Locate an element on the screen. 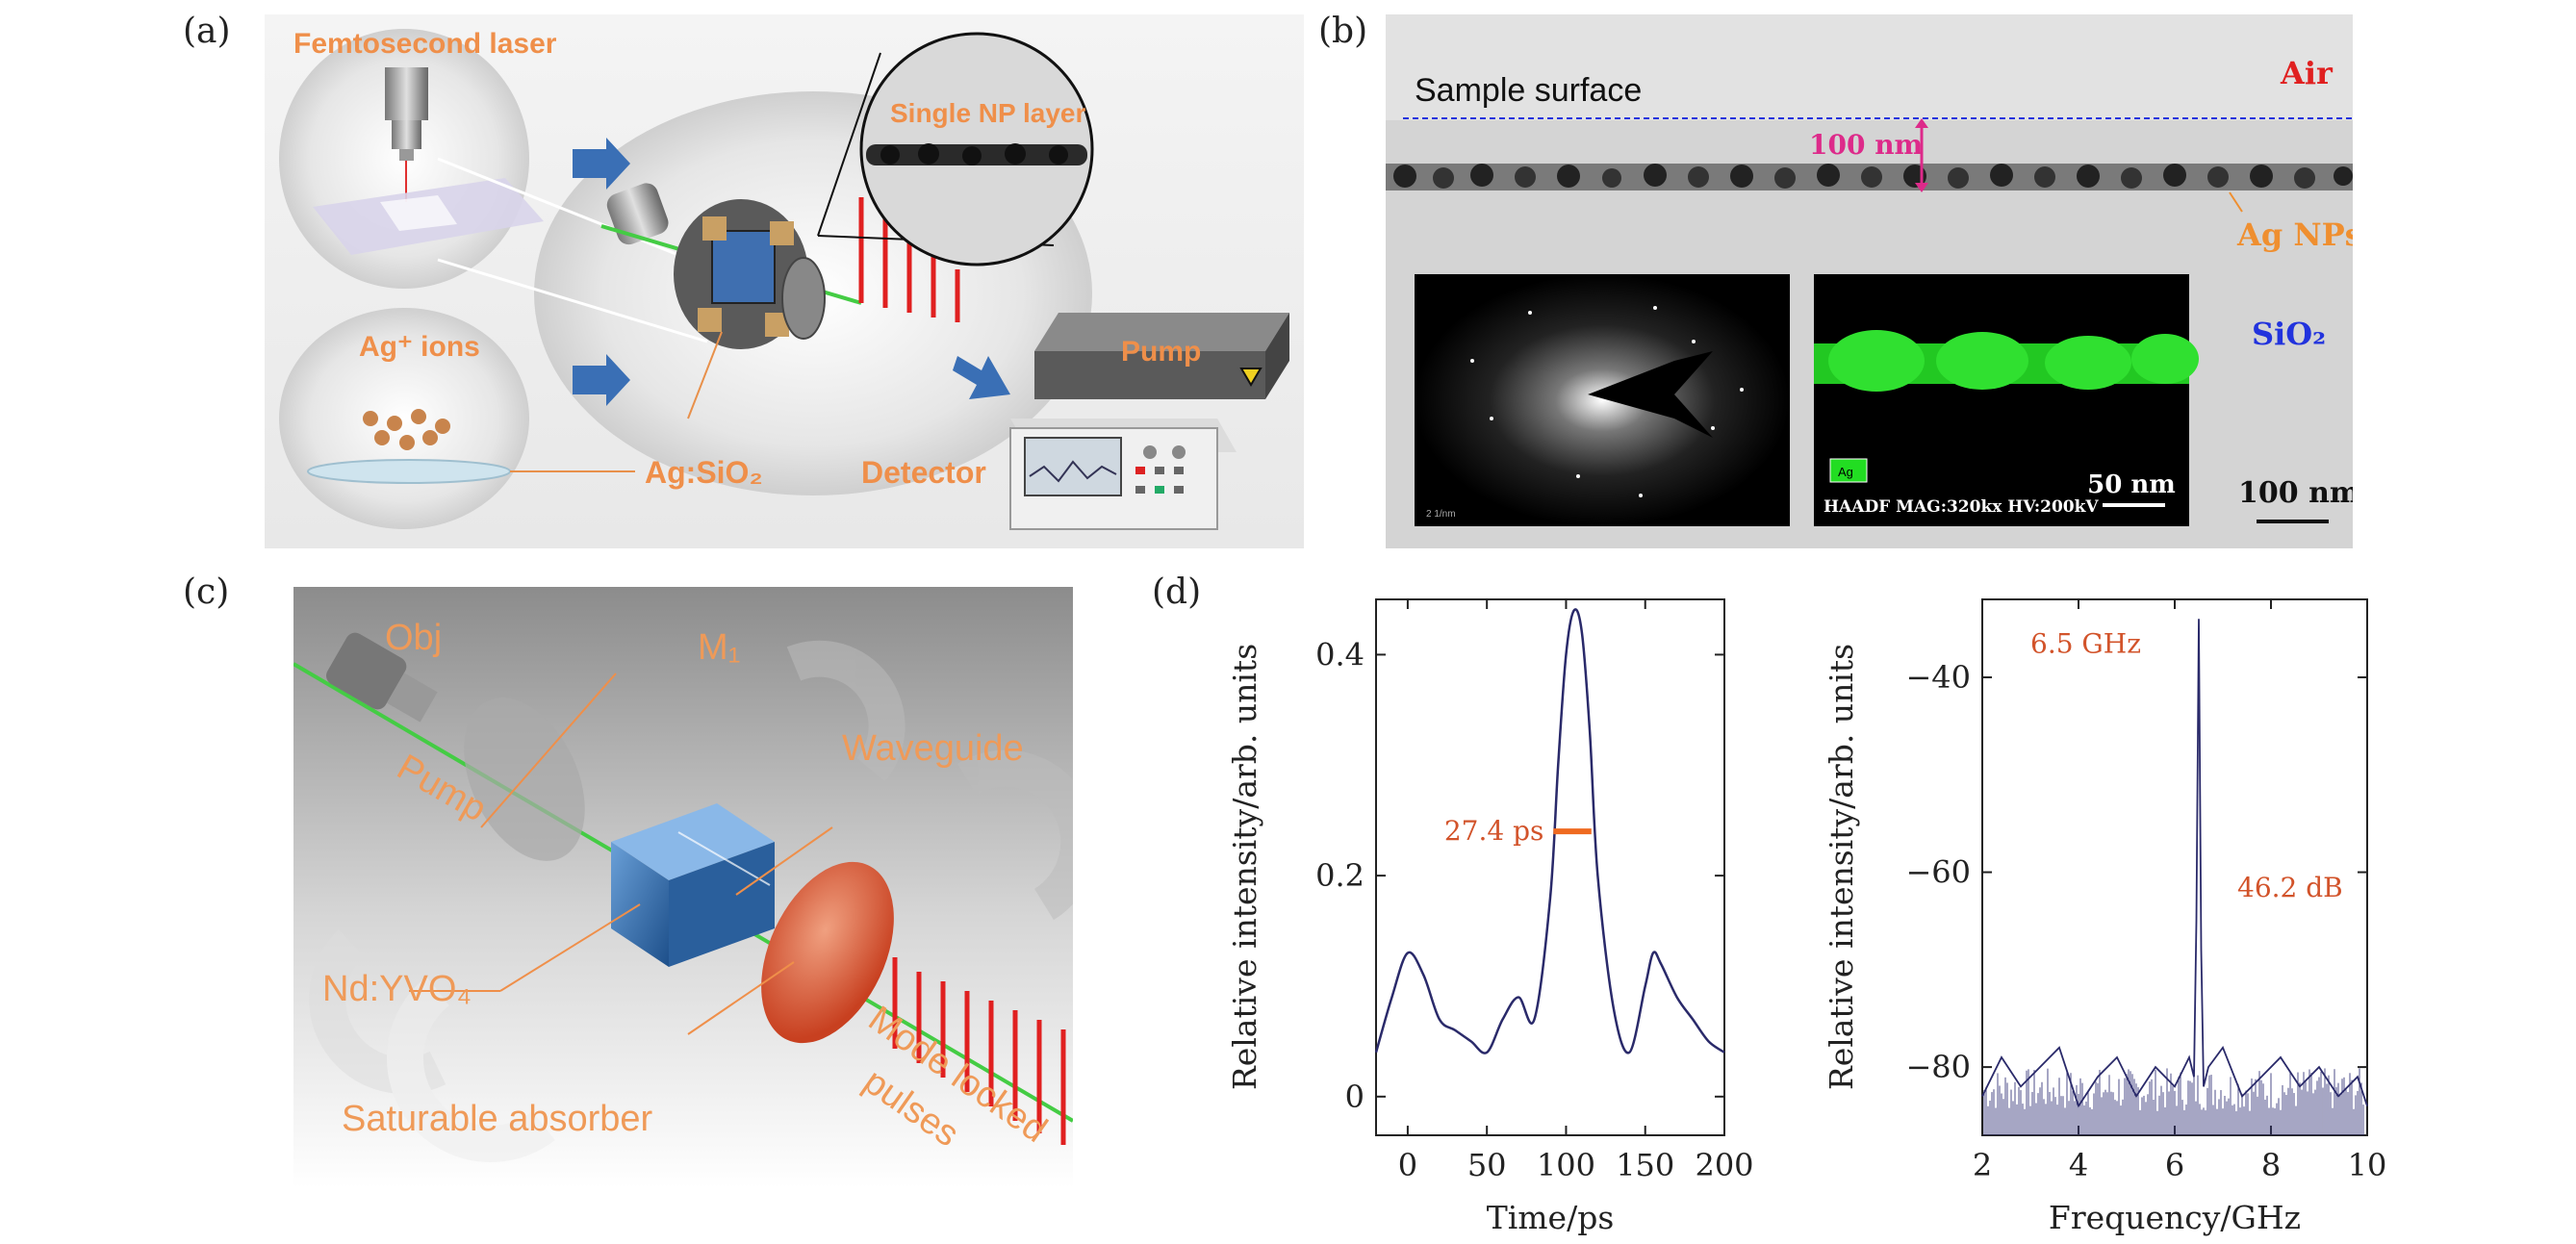 The width and height of the screenshot is (2576, 1244). left-plot-frame is located at coordinates (1550, 867).